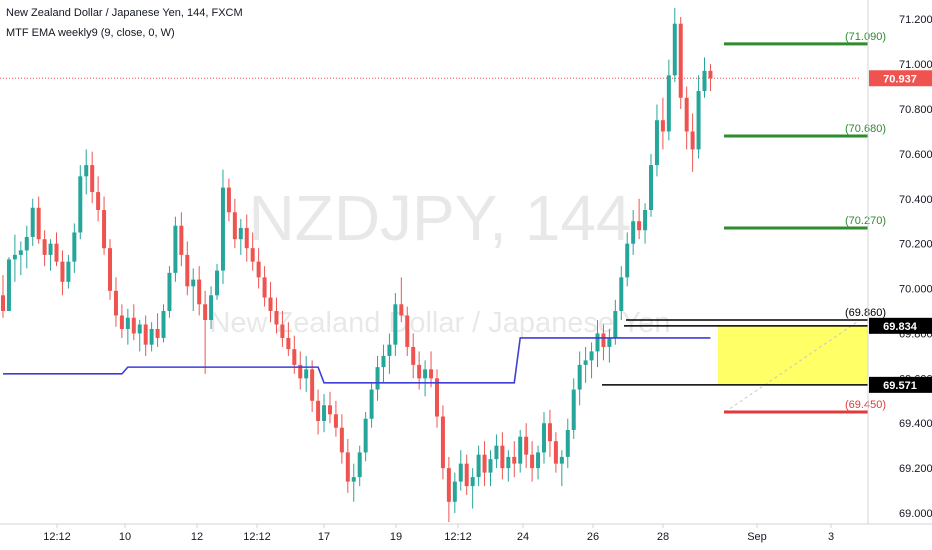 This screenshot has width=932, height=550. I want to click on watermark-name: New Zealand Dollar / Japanese Yen, so click(439, 323).